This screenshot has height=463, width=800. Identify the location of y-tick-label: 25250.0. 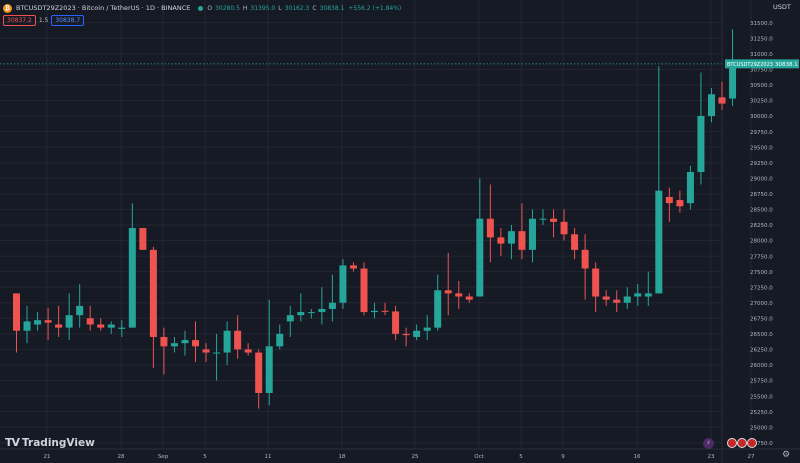
(761, 413).